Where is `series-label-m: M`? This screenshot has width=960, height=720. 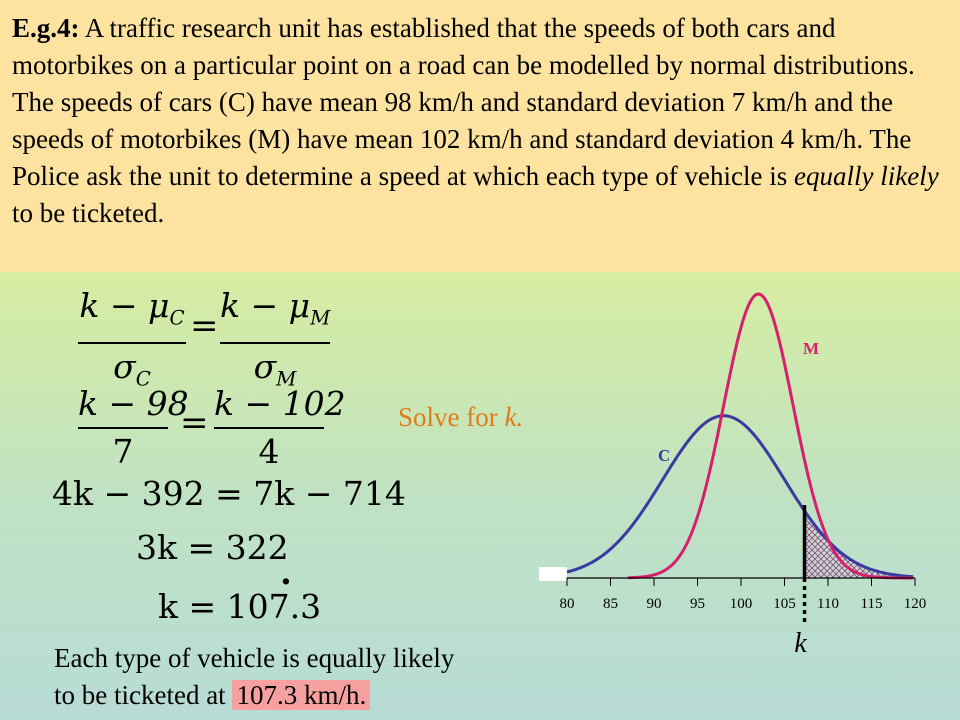
series-label-m: M is located at coordinates (811, 348).